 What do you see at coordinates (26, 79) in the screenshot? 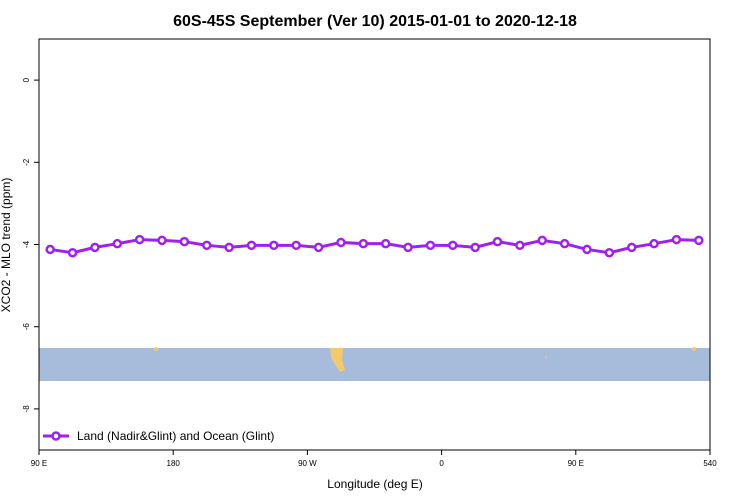
I see `y-tick-label: 0` at bounding box center [26, 79].